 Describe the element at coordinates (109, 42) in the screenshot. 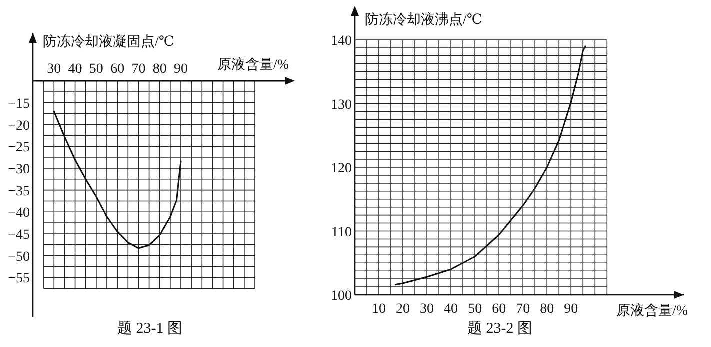

I see `ylabel: 防冻冷却液凝固点/℃` at that location.